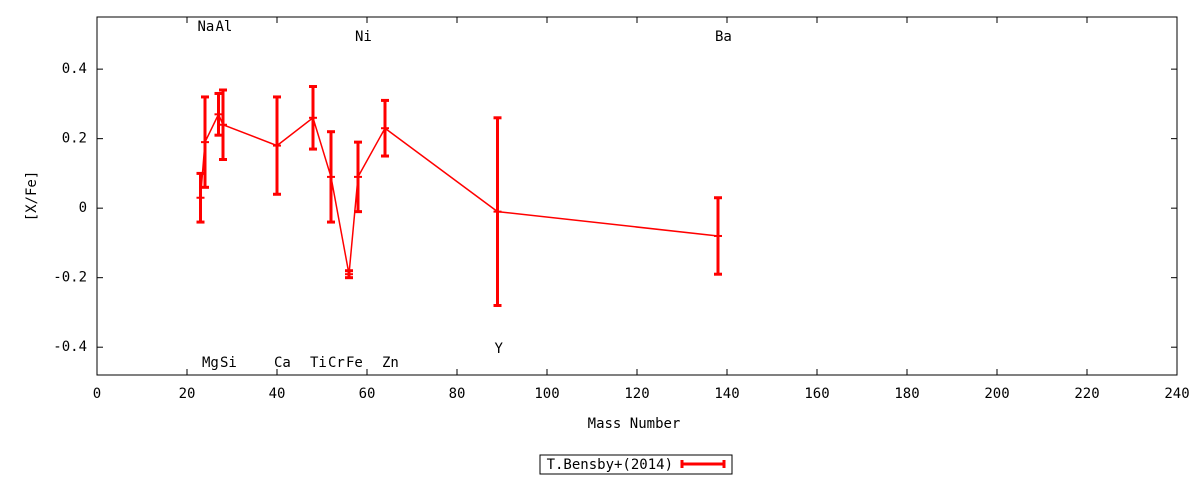  What do you see at coordinates (610, 465) in the screenshot?
I see `legend-label: T.Bensby+(2014)` at bounding box center [610, 465].